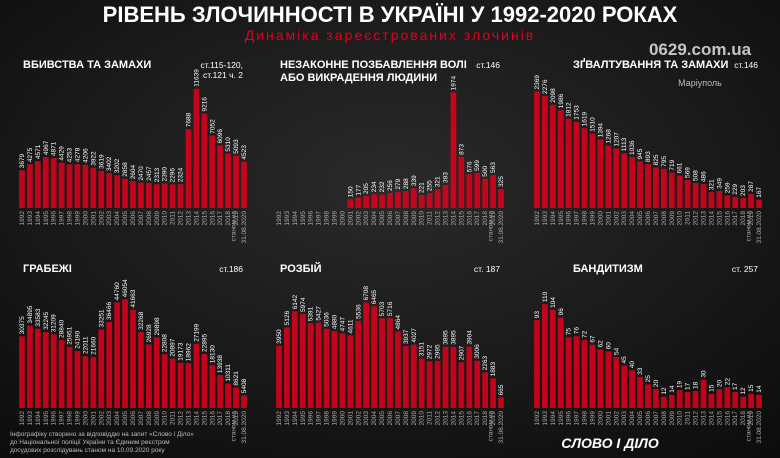 The image size is (780, 458). Describe the element at coordinates (616, 139) in the screenshot. I see `value-label: 1207` at that location.